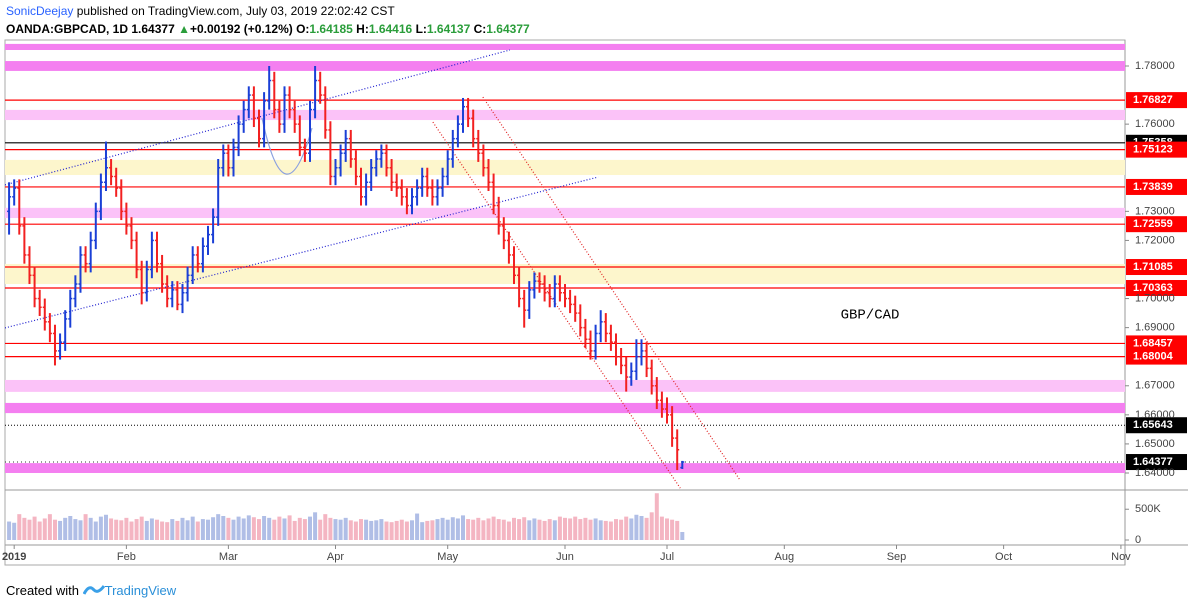 This screenshot has width=1188, height=607. What do you see at coordinates (331, 29) in the screenshot?
I see `open: 1.64185` at bounding box center [331, 29].